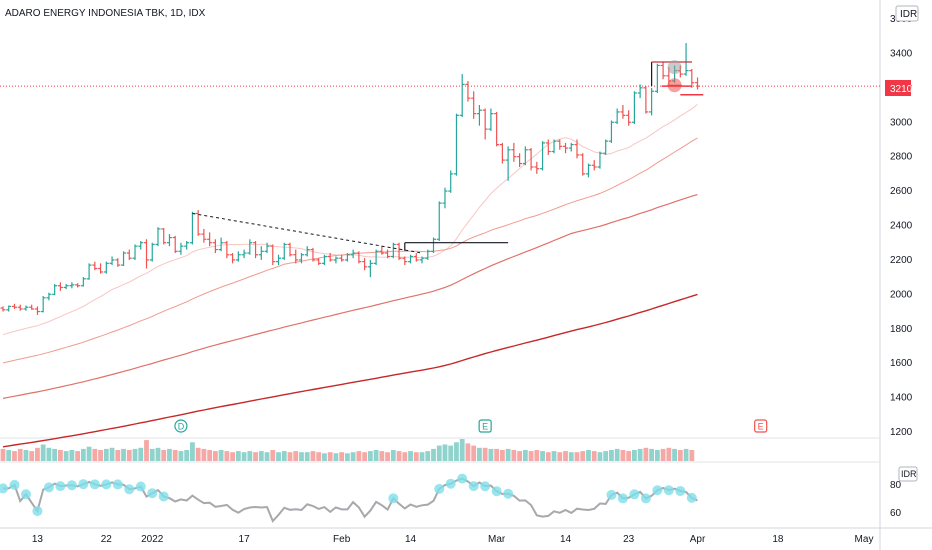  Describe the element at coordinates (107, 539) in the screenshot. I see `time-tick-label: 22` at that location.